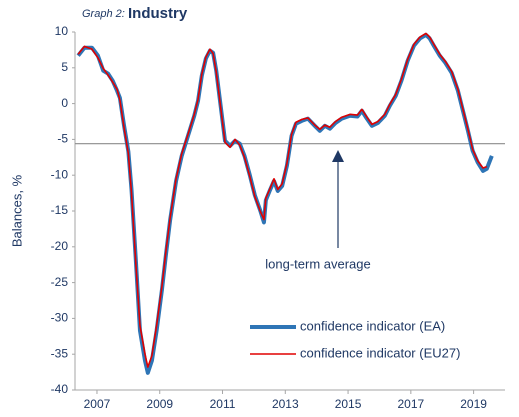  I want to click on x-tick-label: 2007, so click(97, 404).